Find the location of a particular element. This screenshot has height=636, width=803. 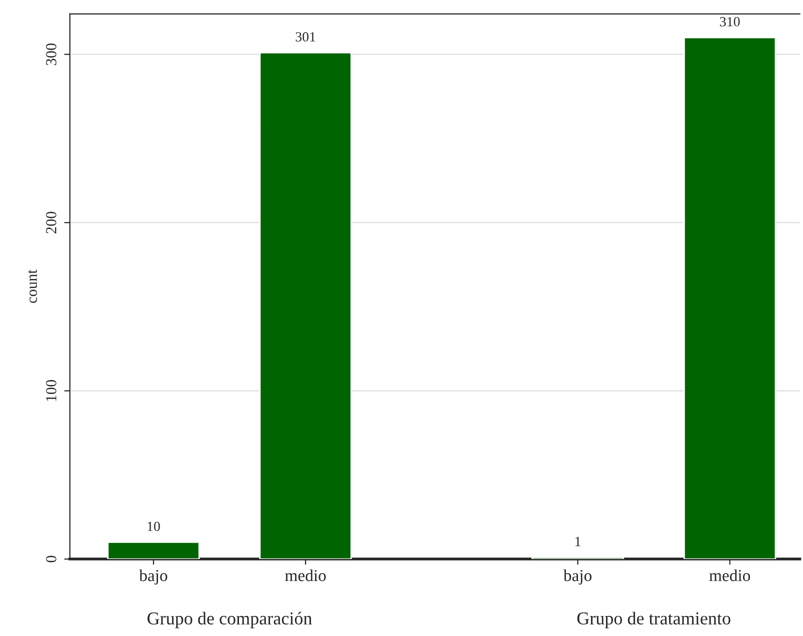

text: Grupo de comparación is located at coordinates (230, 620).